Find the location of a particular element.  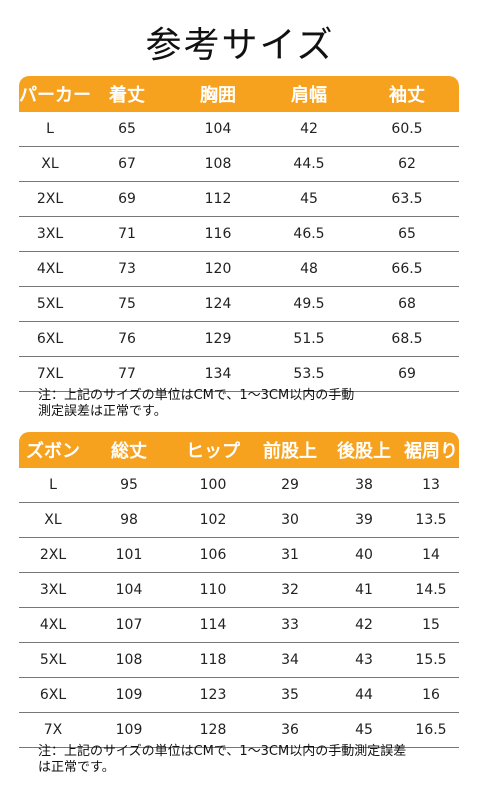

note-line: 注：上記のサイズの単位はCMで、1～3CM以内の手動測定誤差 is located at coordinates (222, 751).